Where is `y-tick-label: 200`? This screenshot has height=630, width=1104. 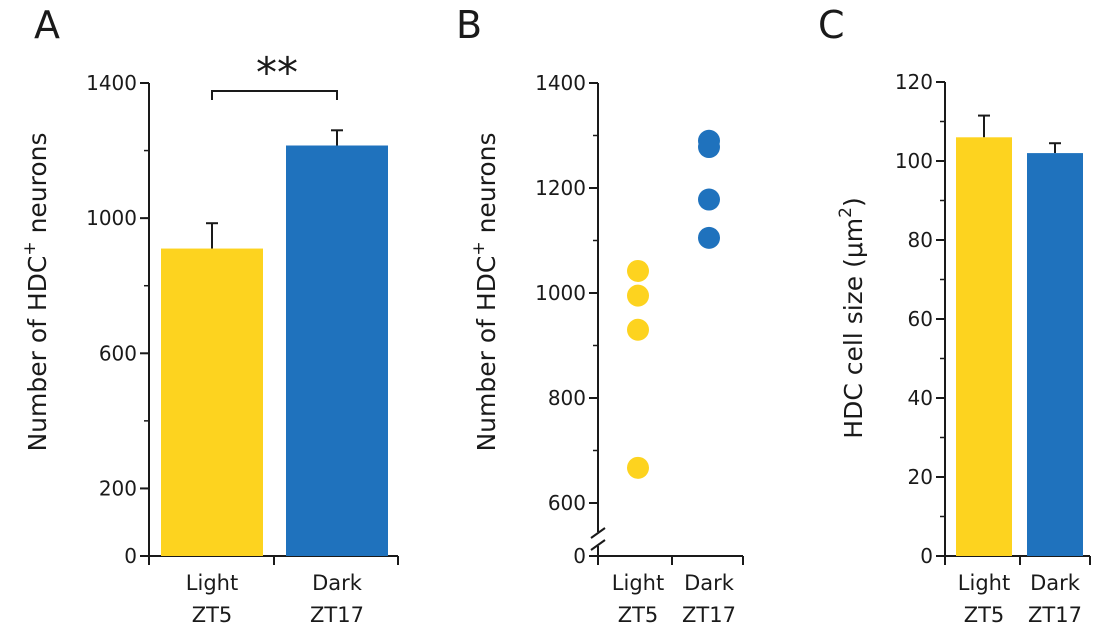
y-tick-label: 200 is located at coordinates (118, 488).